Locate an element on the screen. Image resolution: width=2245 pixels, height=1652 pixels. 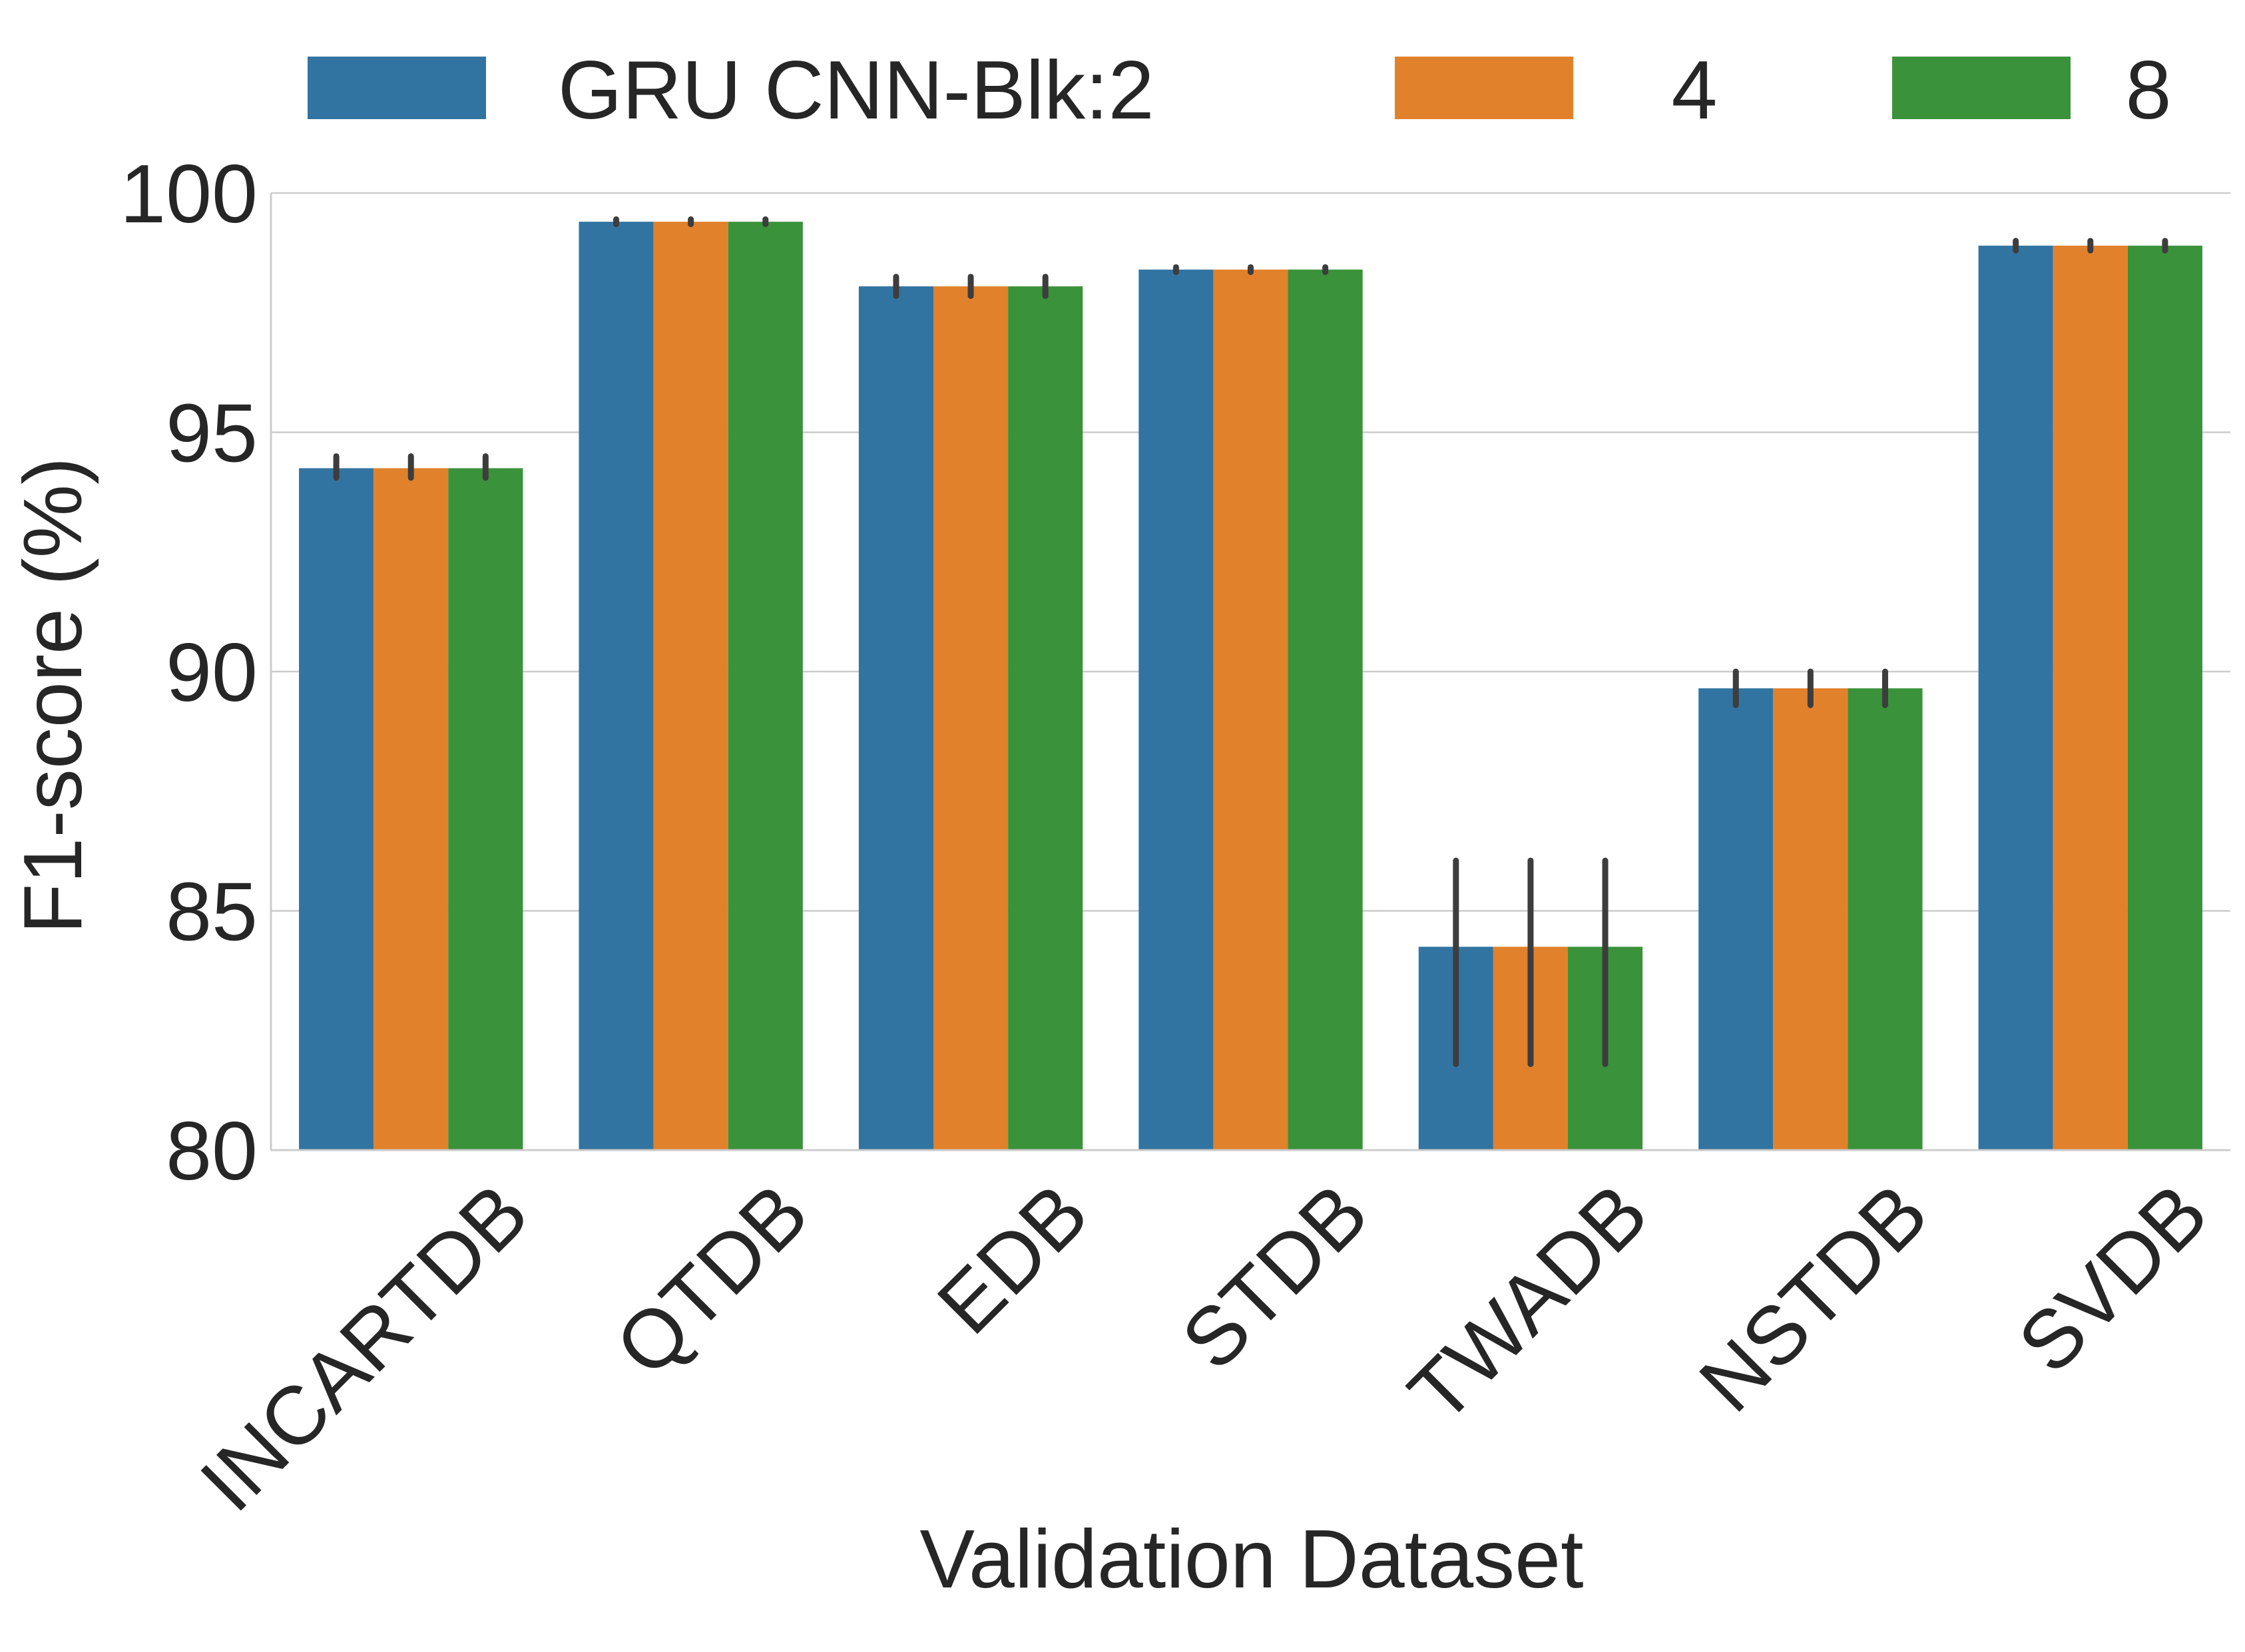
x-tick-label: INCARTDB is located at coordinates (364, 1348).